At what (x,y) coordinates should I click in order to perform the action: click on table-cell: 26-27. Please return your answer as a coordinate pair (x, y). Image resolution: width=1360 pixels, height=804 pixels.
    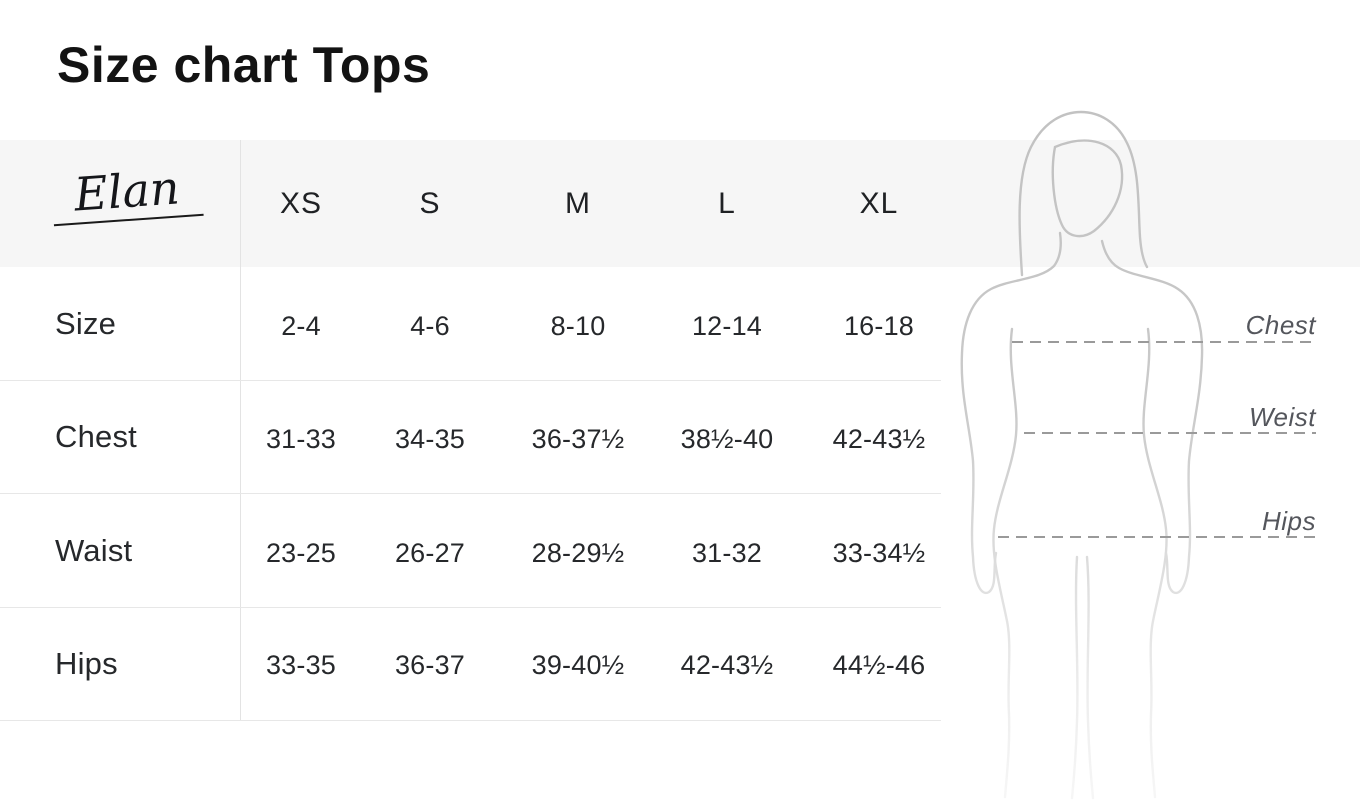
    Looking at the image, I should click on (430, 553).